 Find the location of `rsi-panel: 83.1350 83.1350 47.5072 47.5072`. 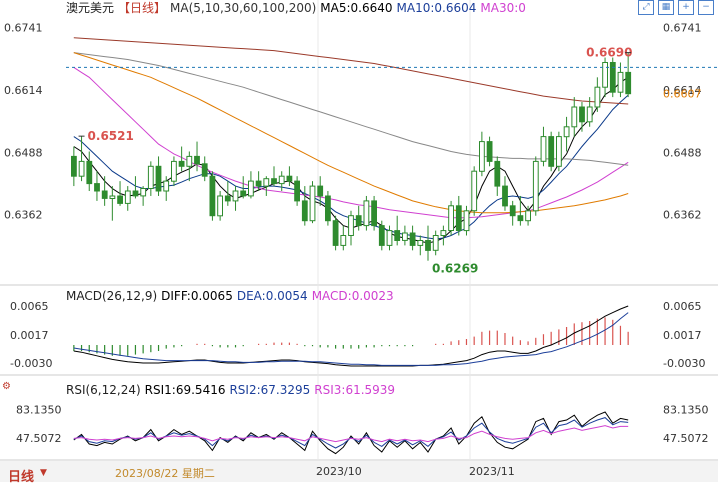

rsi-panel: 83.1350 83.1350 47.5072 47.5072 is located at coordinates (362, 429).